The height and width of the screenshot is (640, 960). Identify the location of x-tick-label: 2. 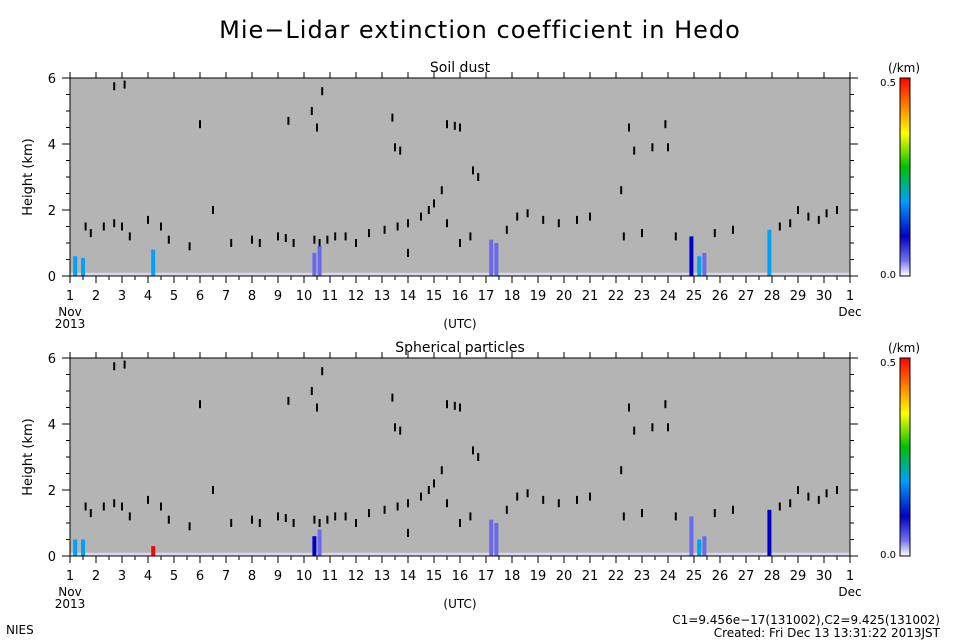
(96, 576).